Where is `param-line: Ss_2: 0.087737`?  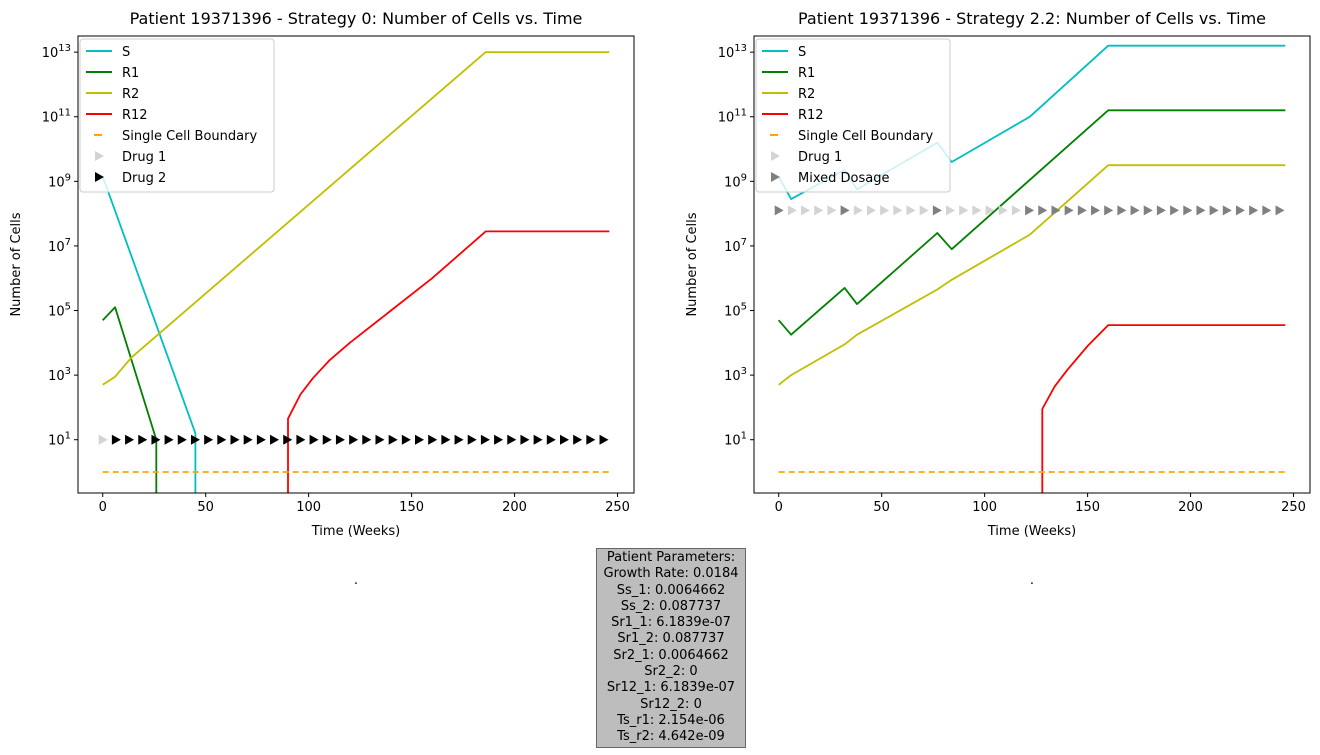
param-line: Ss_2: 0.087737 is located at coordinates (671, 606).